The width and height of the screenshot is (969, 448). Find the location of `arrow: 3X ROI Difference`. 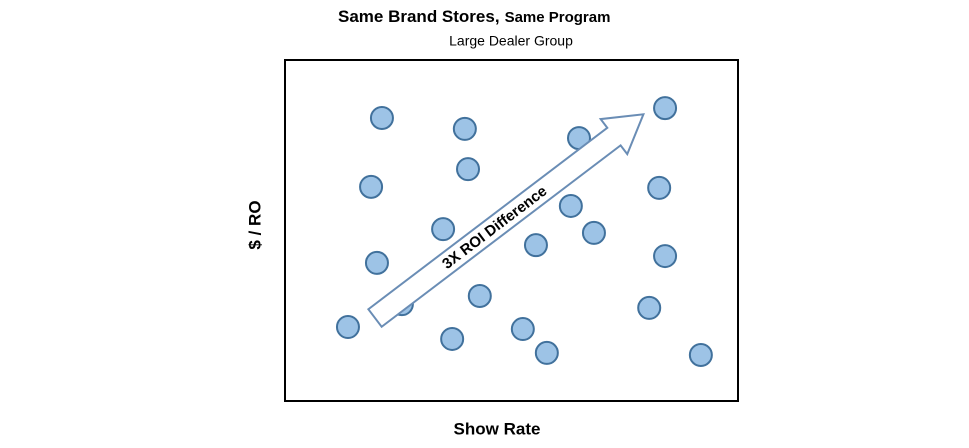

arrow: 3X ROI Difference is located at coordinates (505, 221).